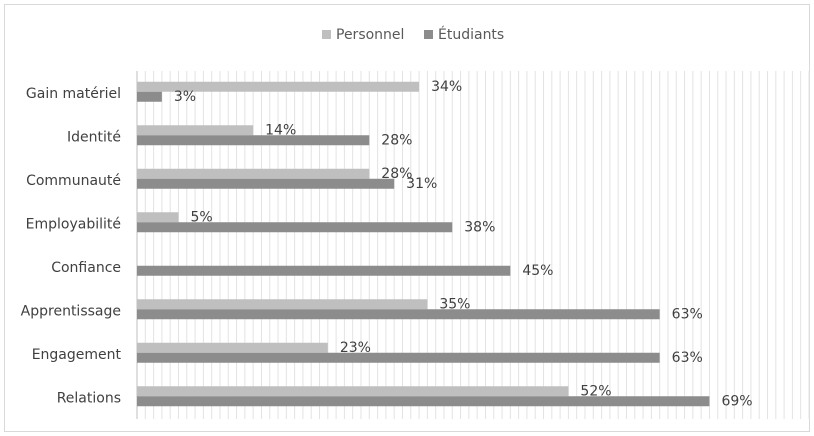  I want to click on data-label: 35%, so click(454, 304).